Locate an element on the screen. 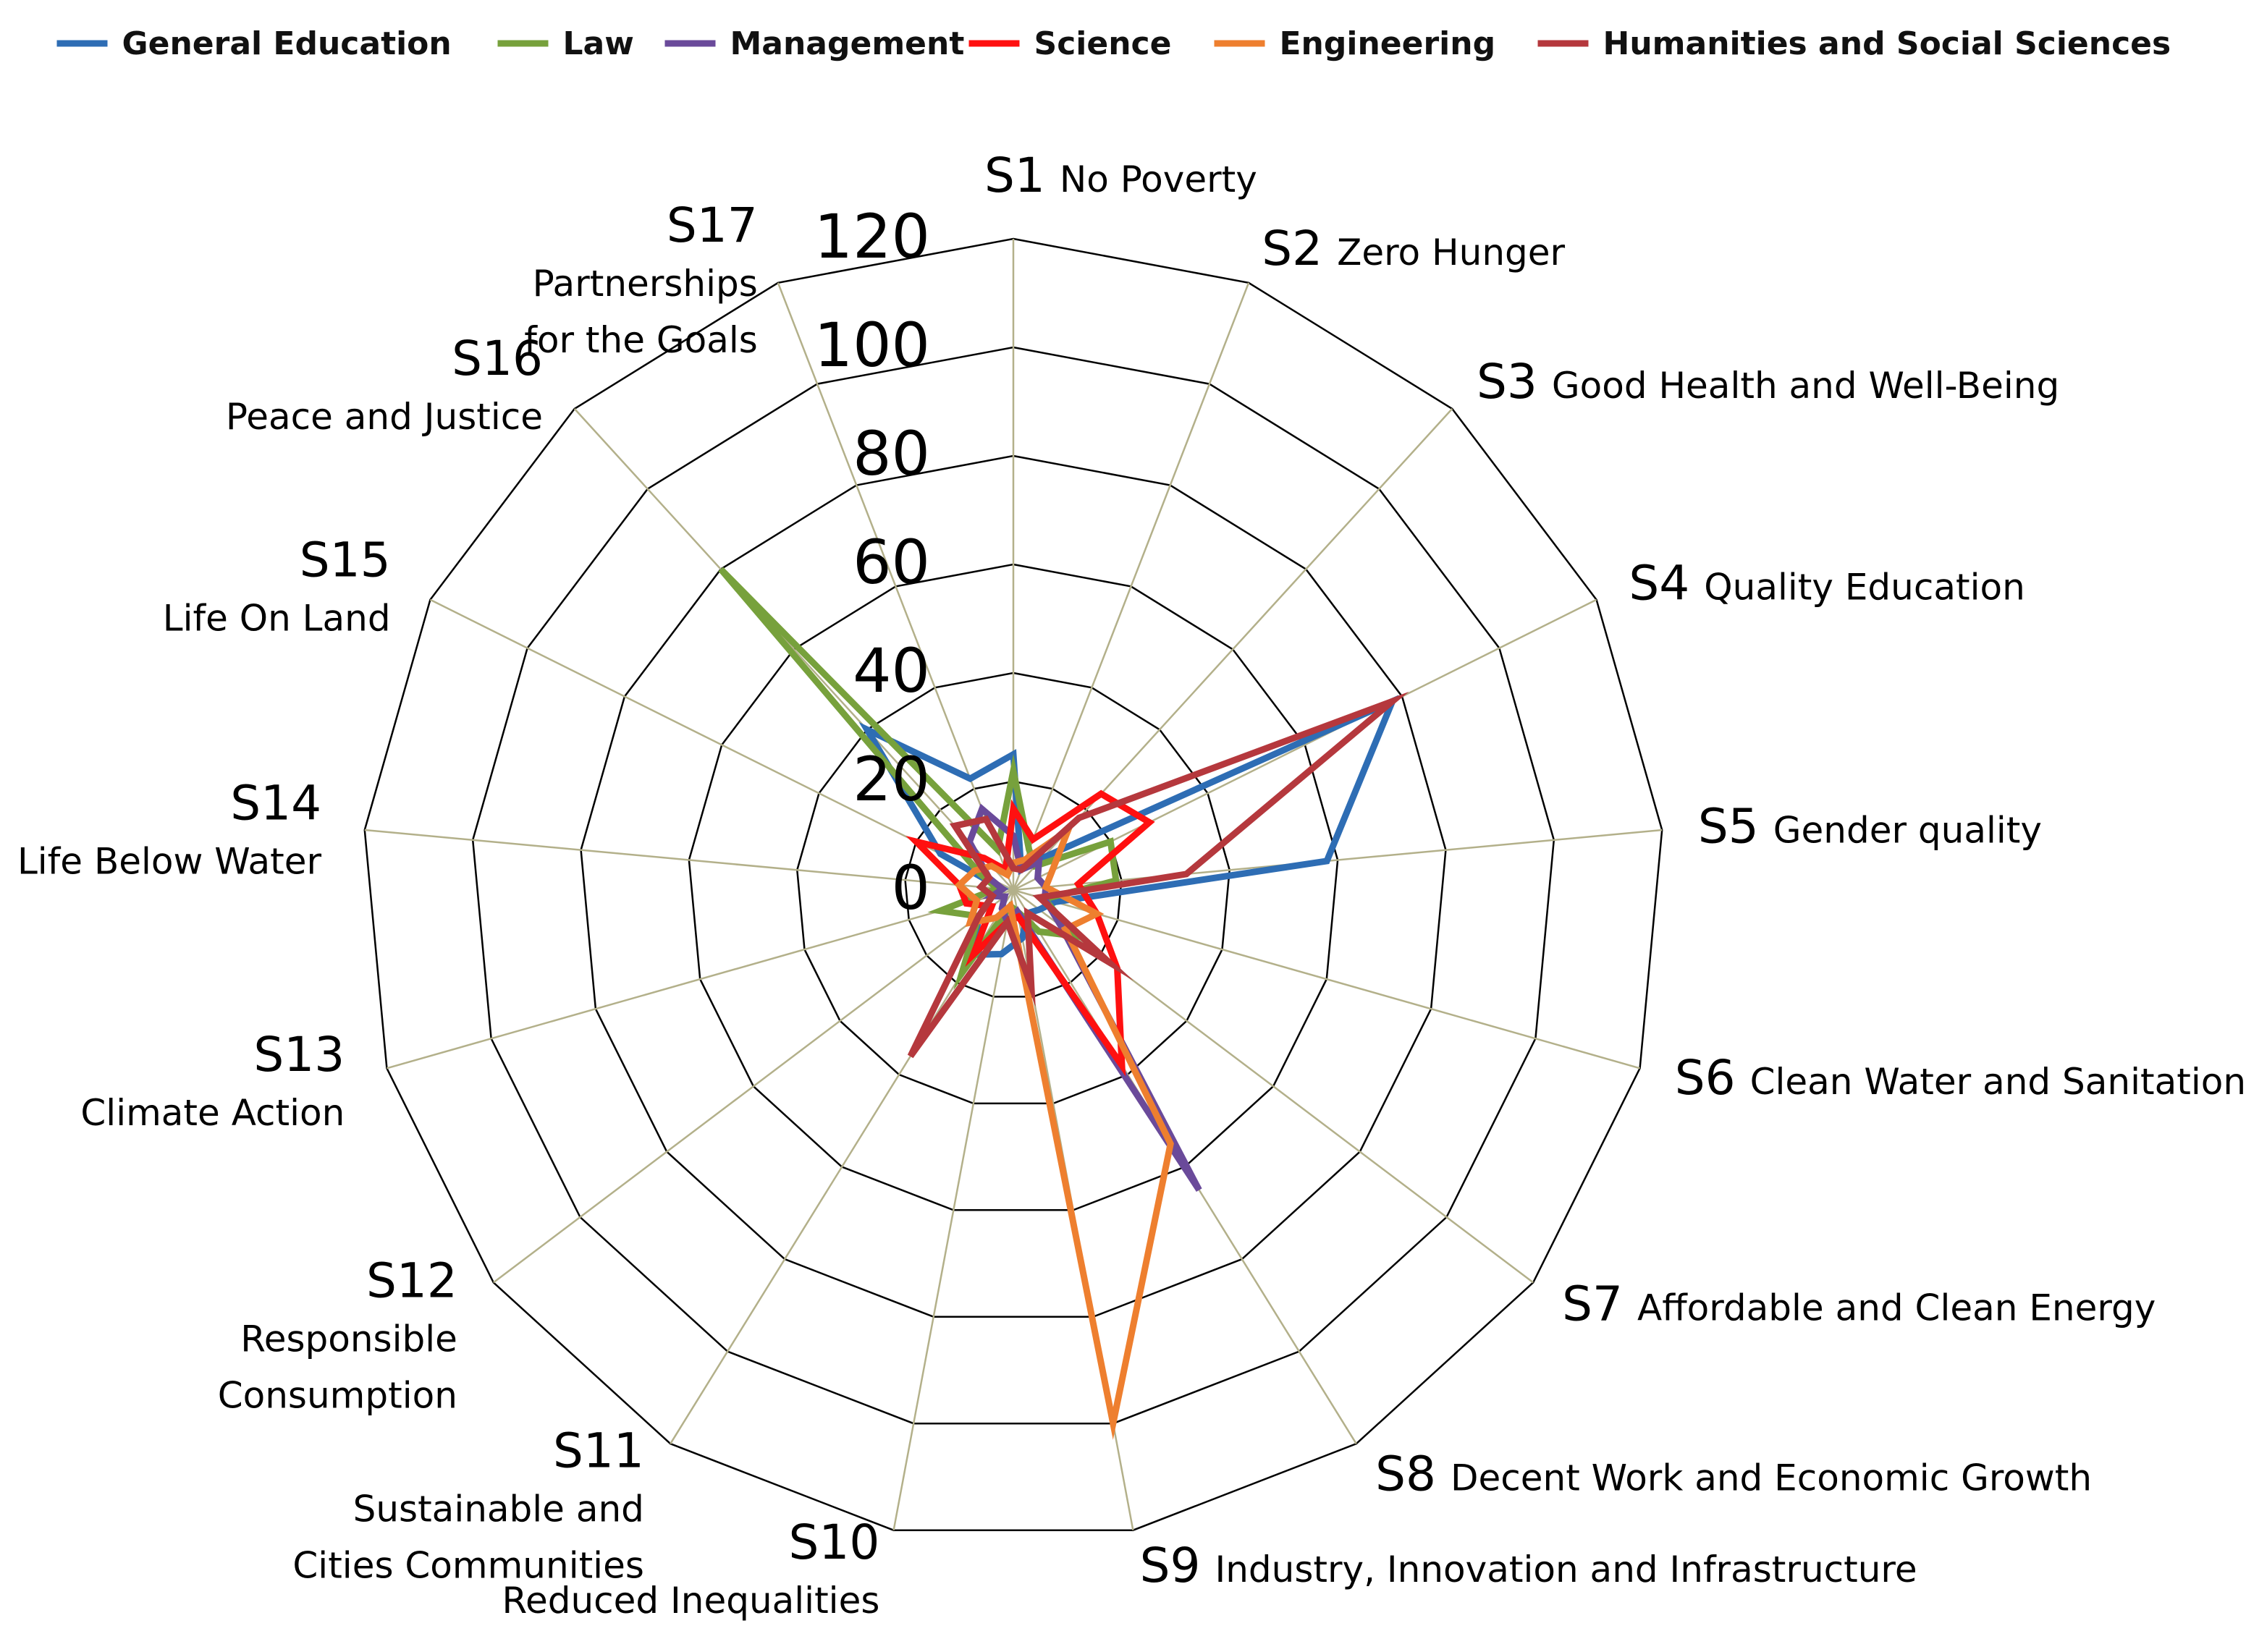  axis-code: S4 is located at coordinates (1659, 583).